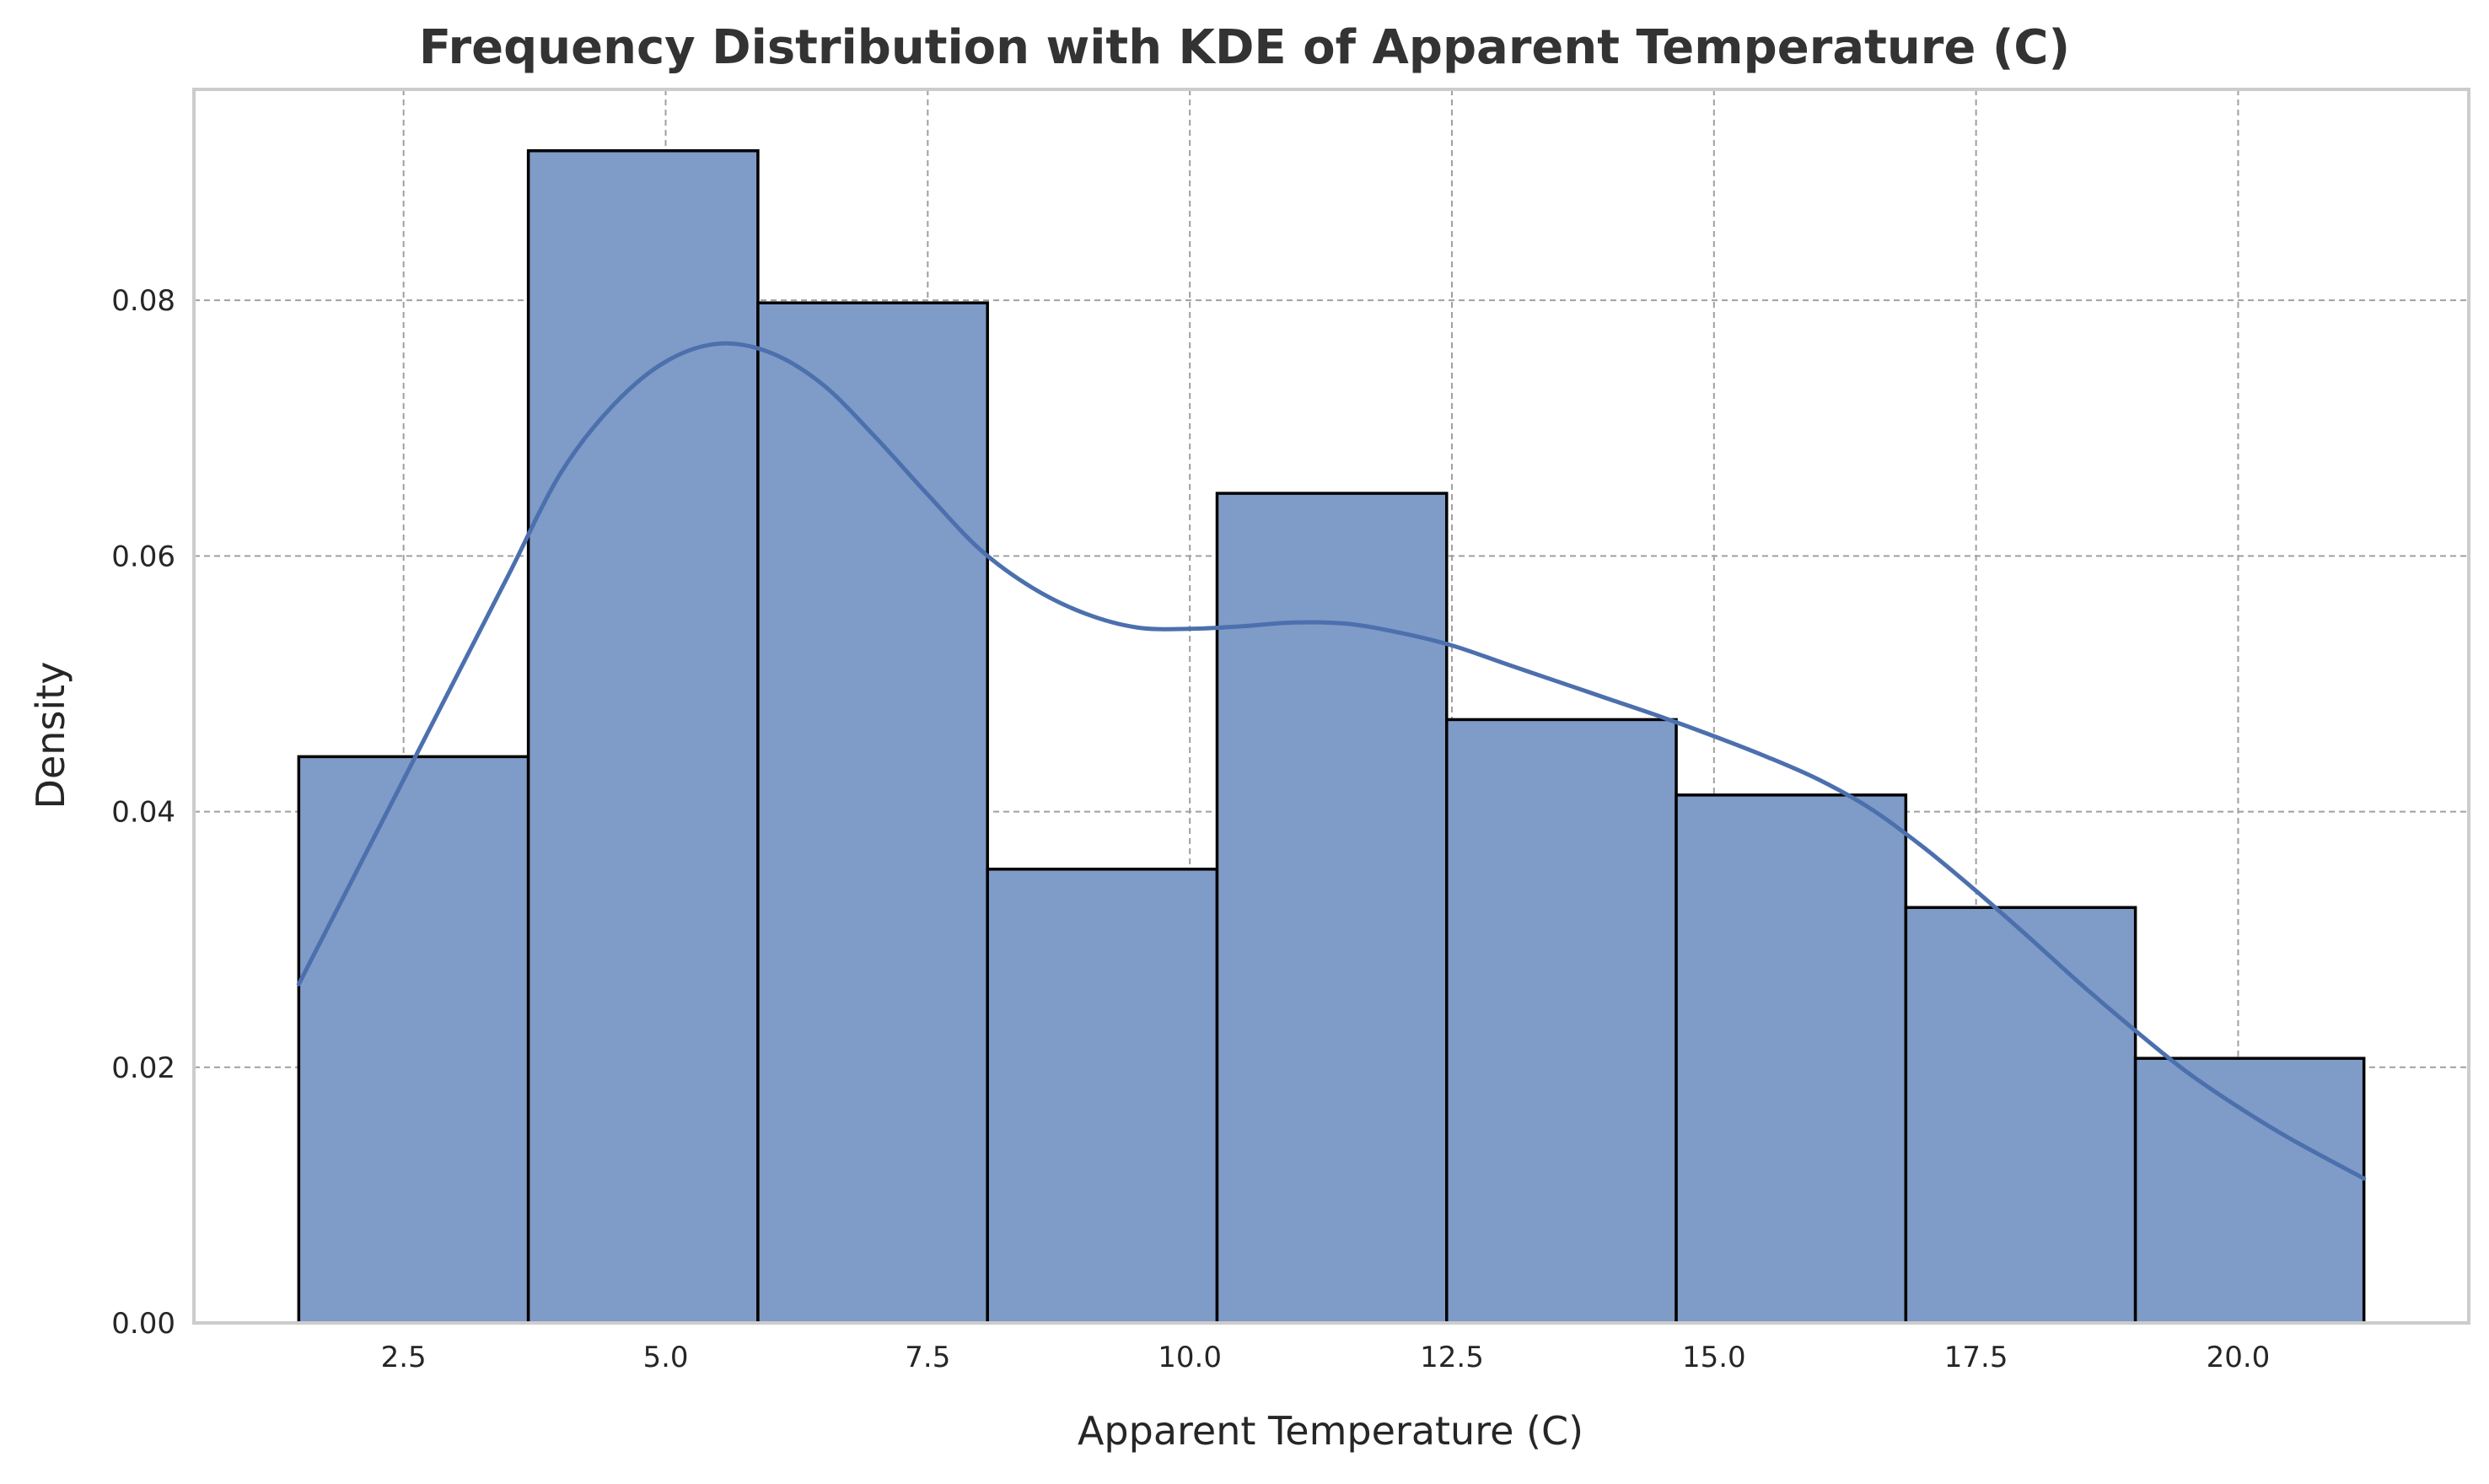 The height and width of the screenshot is (1484, 2489). What do you see at coordinates (1326, 1357) in the screenshot?
I see `x-tick-labels: 2.5 5.0 7.5 10.0 12.5 15.0 17.5 20.0` at bounding box center [1326, 1357].